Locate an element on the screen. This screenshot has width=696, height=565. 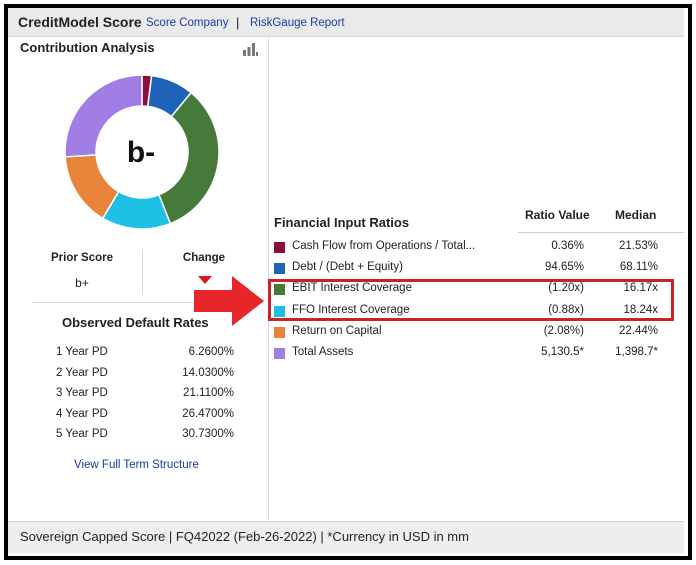
down-triangle-icon is located at coordinates (205, 280).